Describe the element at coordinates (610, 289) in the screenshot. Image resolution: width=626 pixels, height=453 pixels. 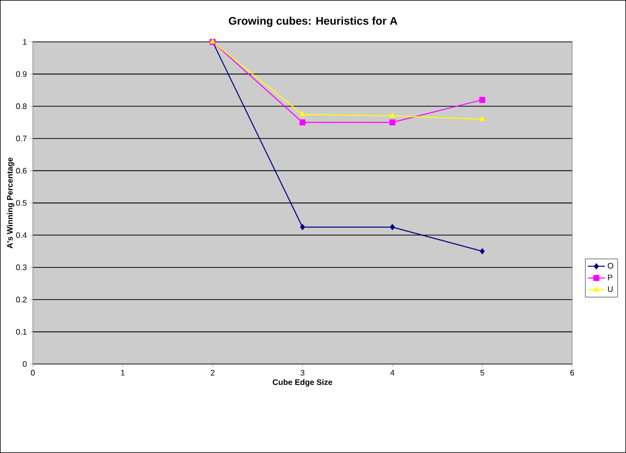
I see `legend-label: U` at that location.